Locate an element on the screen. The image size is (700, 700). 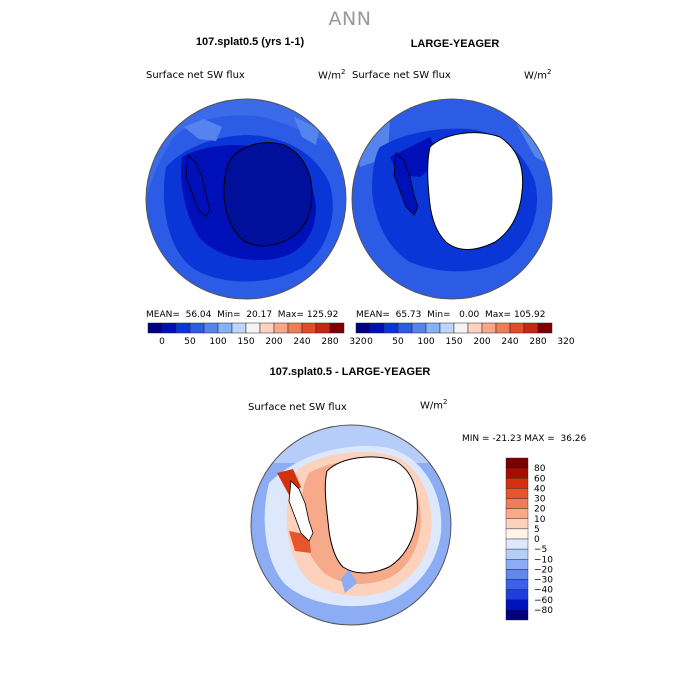
panel2-variable-label: Surface net SW flux is located at coordinates (401, 75).